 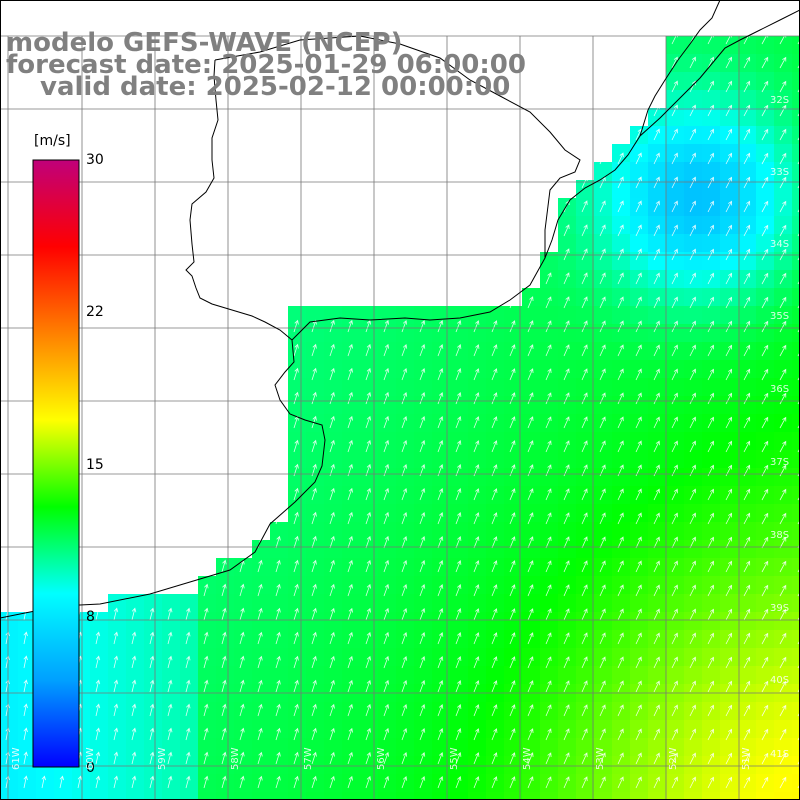 What do you see at coordinates (90, 617) in the screenshot?
I see `colorbar-tick-8: 8` at bounding box center [90, 617].